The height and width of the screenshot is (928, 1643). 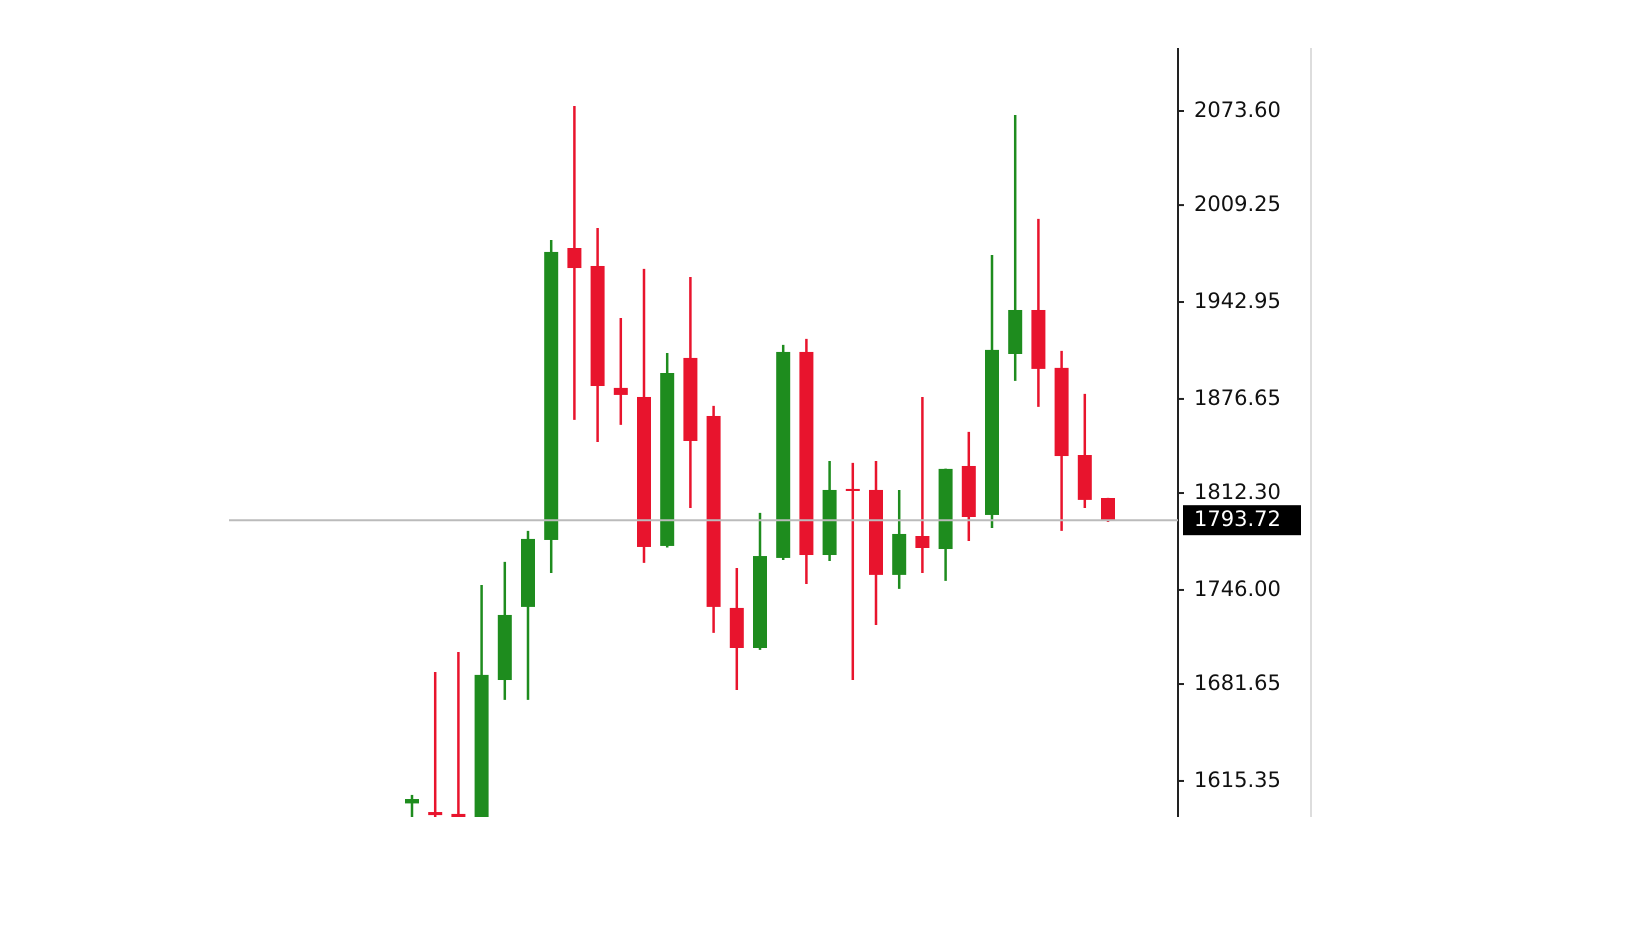 I want to click on last-price-label: 1793.72, so click(x=1237, y=519).